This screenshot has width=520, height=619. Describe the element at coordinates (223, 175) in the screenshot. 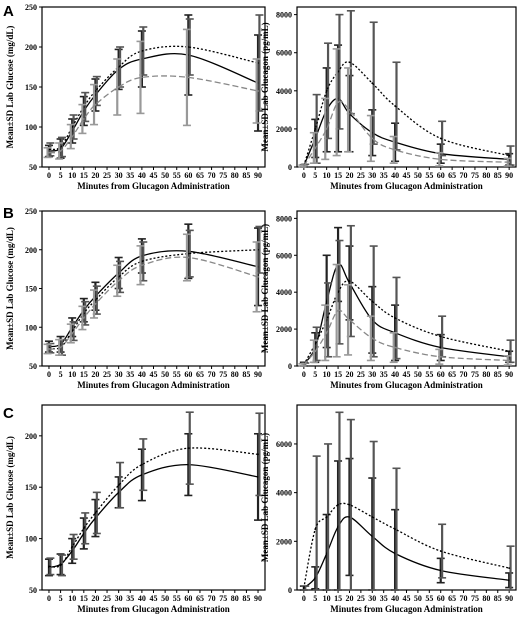

I see `x-tick-label: 75` at that location.